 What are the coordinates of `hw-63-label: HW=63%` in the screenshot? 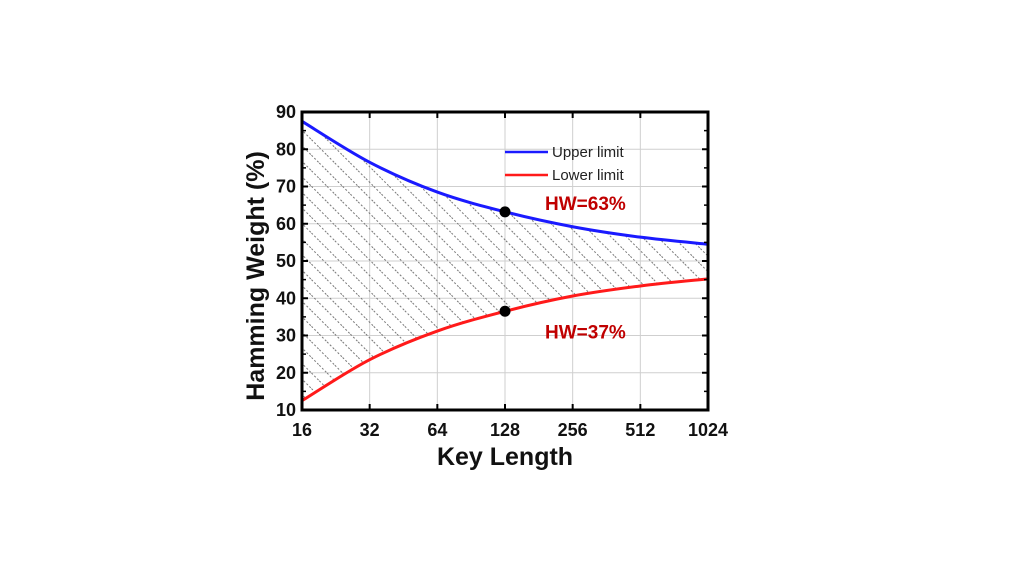 It's located at (585, 204).